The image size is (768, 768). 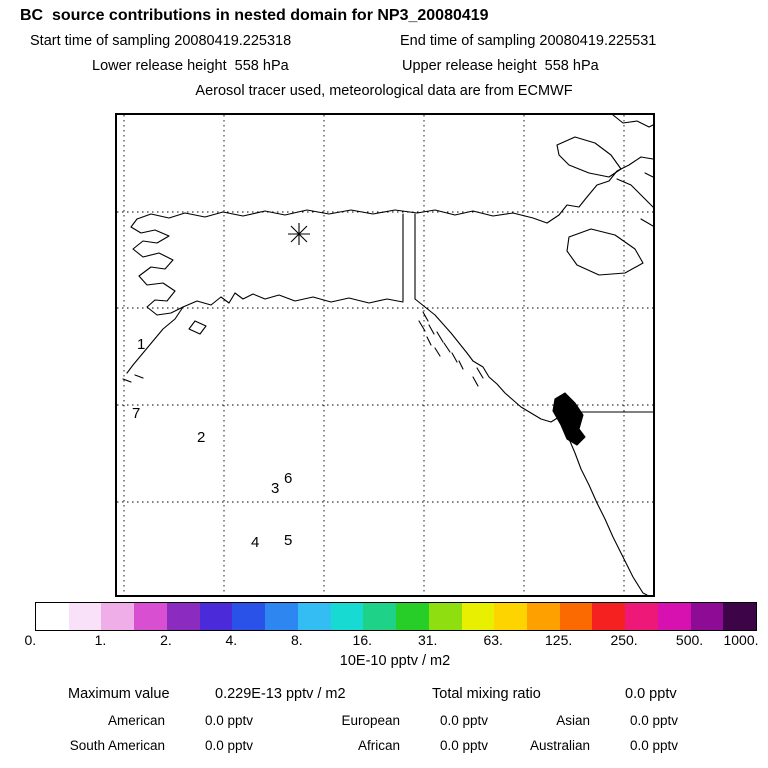 I want to click on upper-release-label: Upper release height 558 hPa, so click(x=500, y=66).